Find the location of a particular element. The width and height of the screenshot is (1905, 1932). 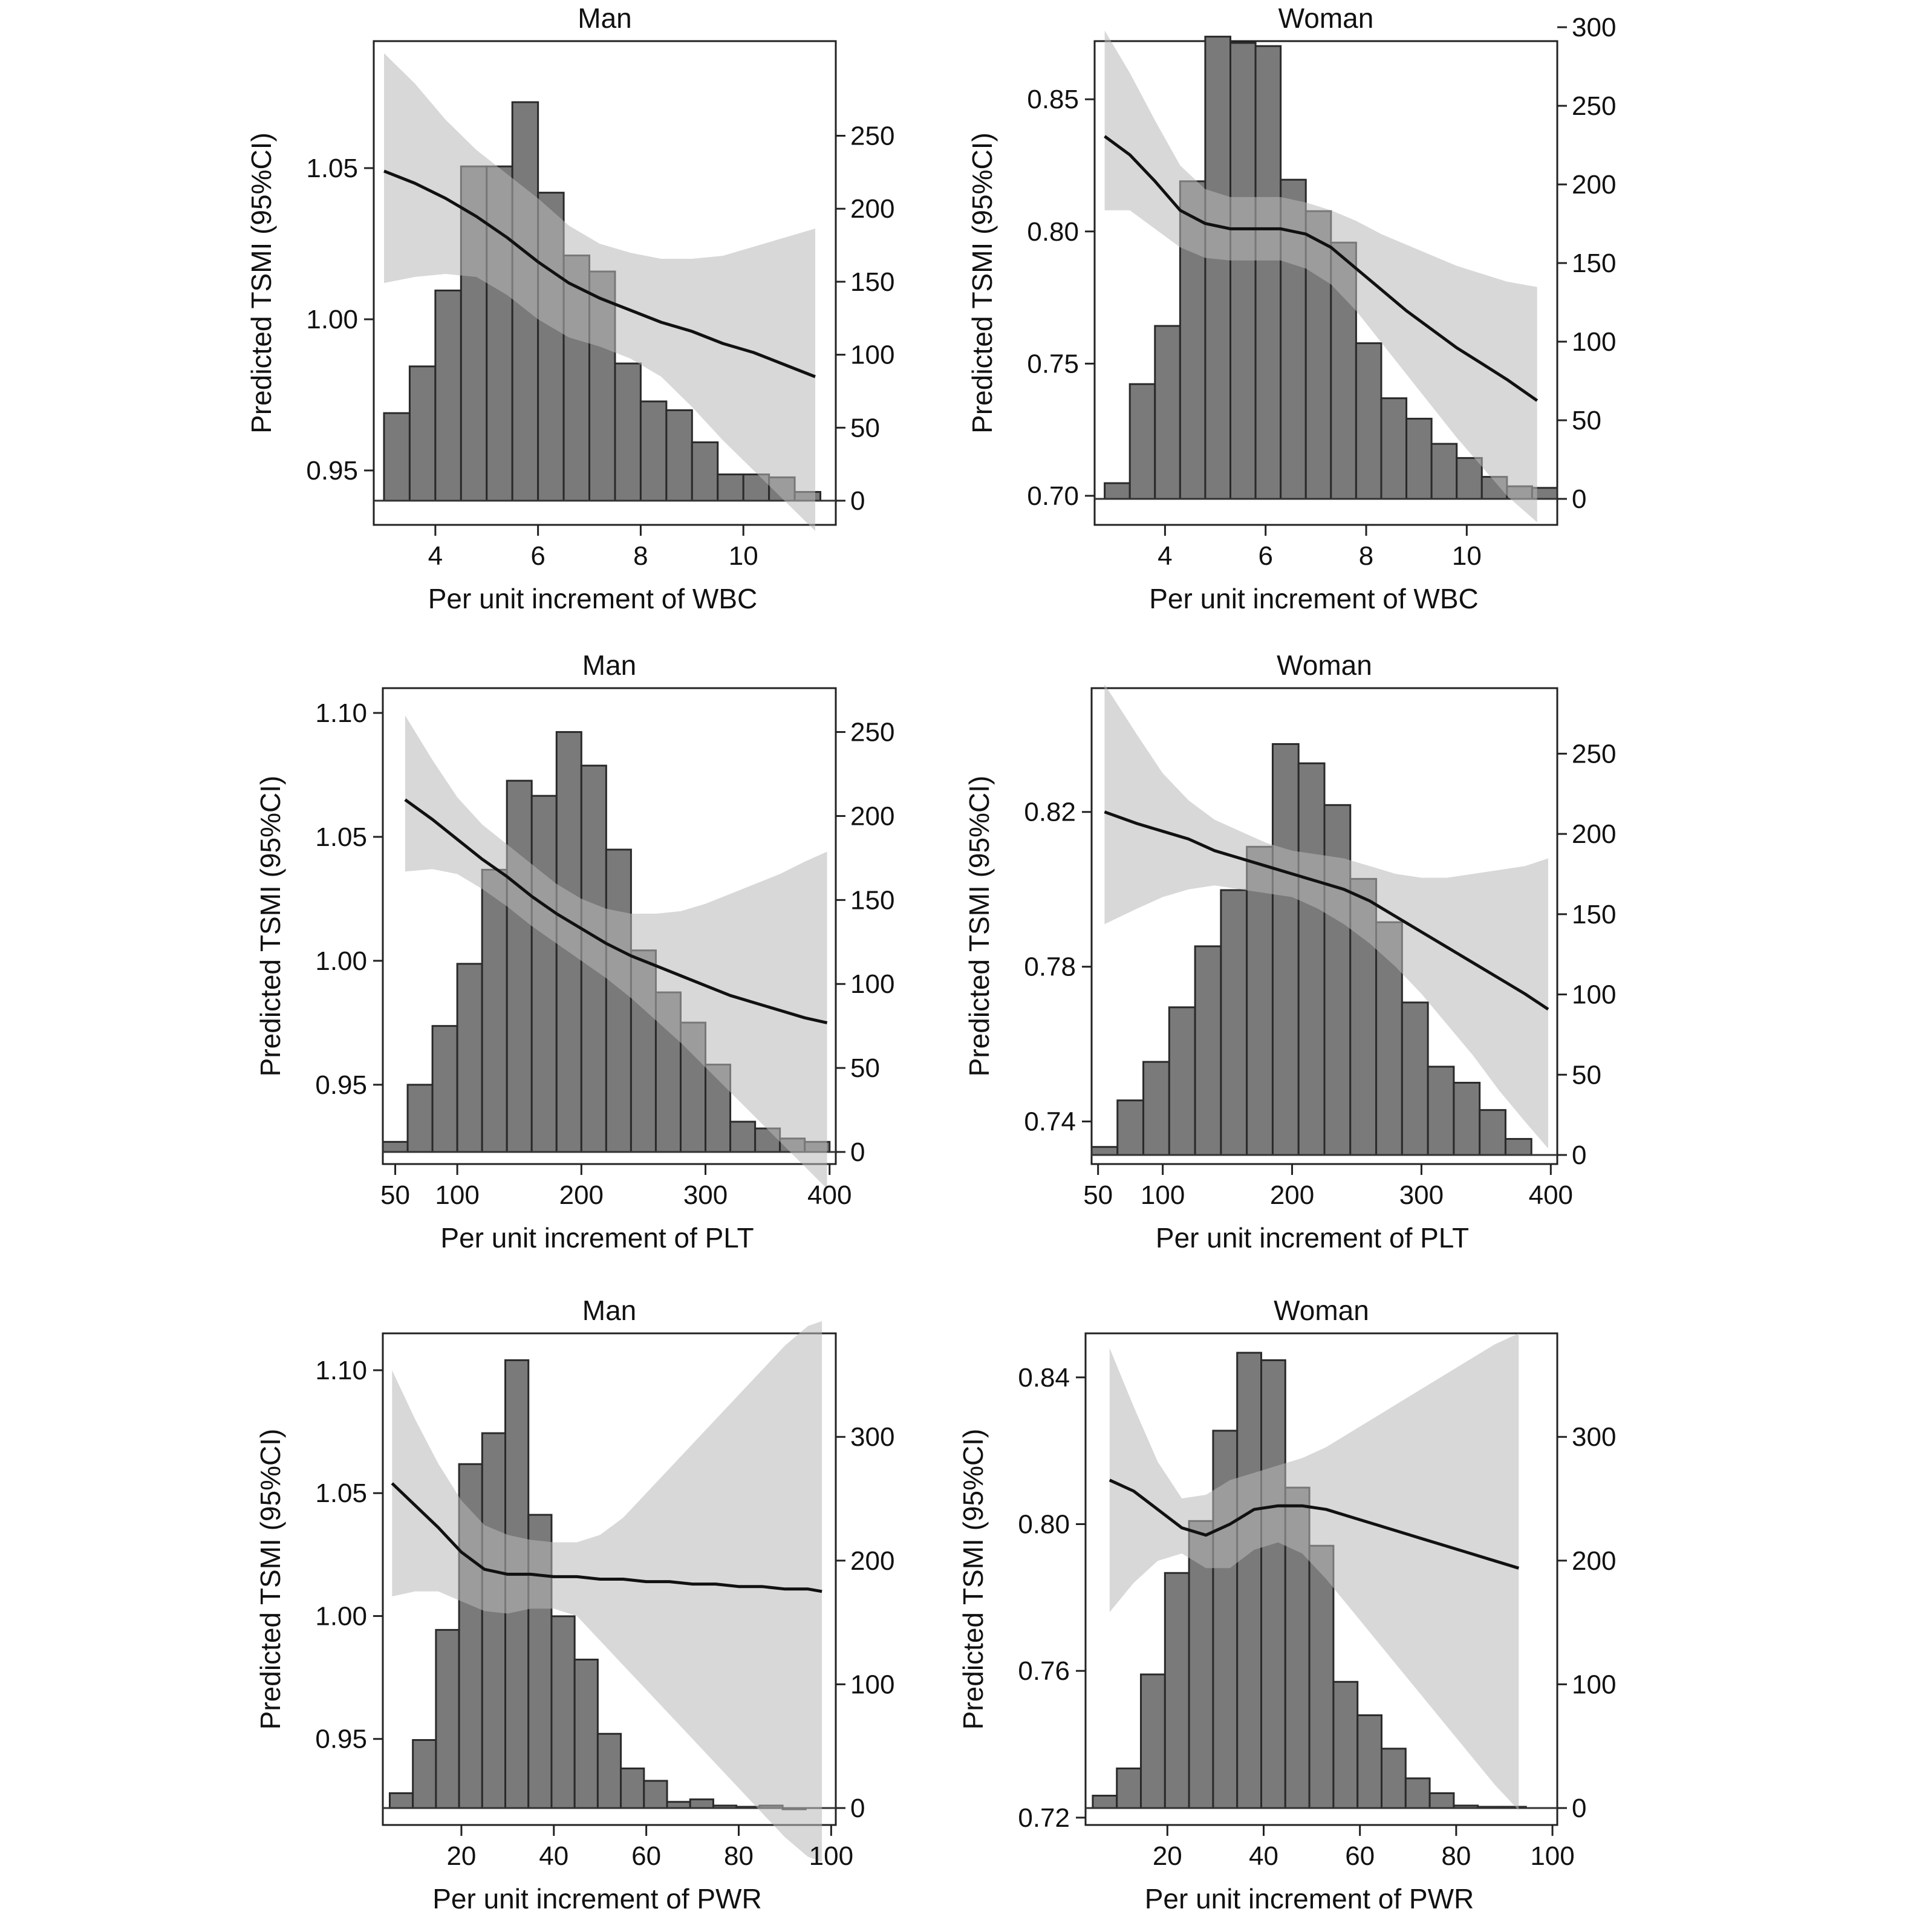

x-tick-label: 10 is located at coordinates (743, 556).